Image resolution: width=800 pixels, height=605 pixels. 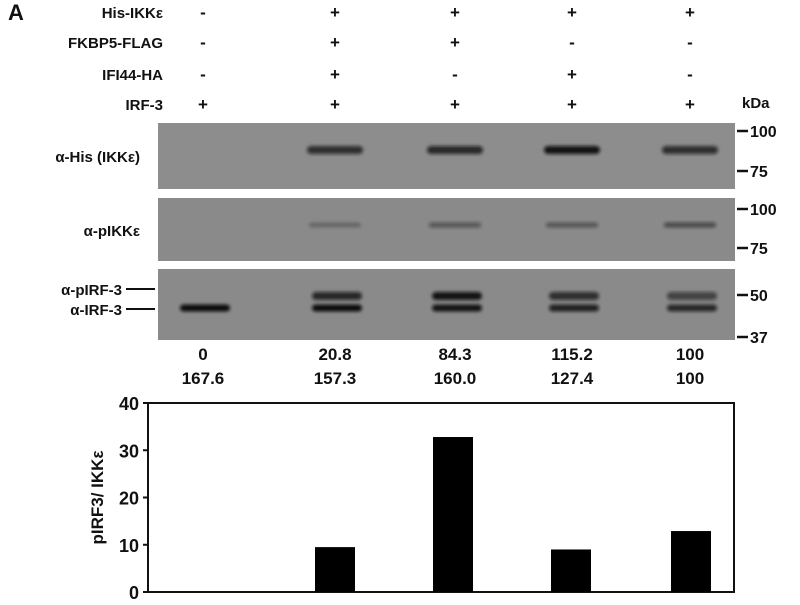 I want to click on quant-value: 157.3, so click(x=335, y=378).